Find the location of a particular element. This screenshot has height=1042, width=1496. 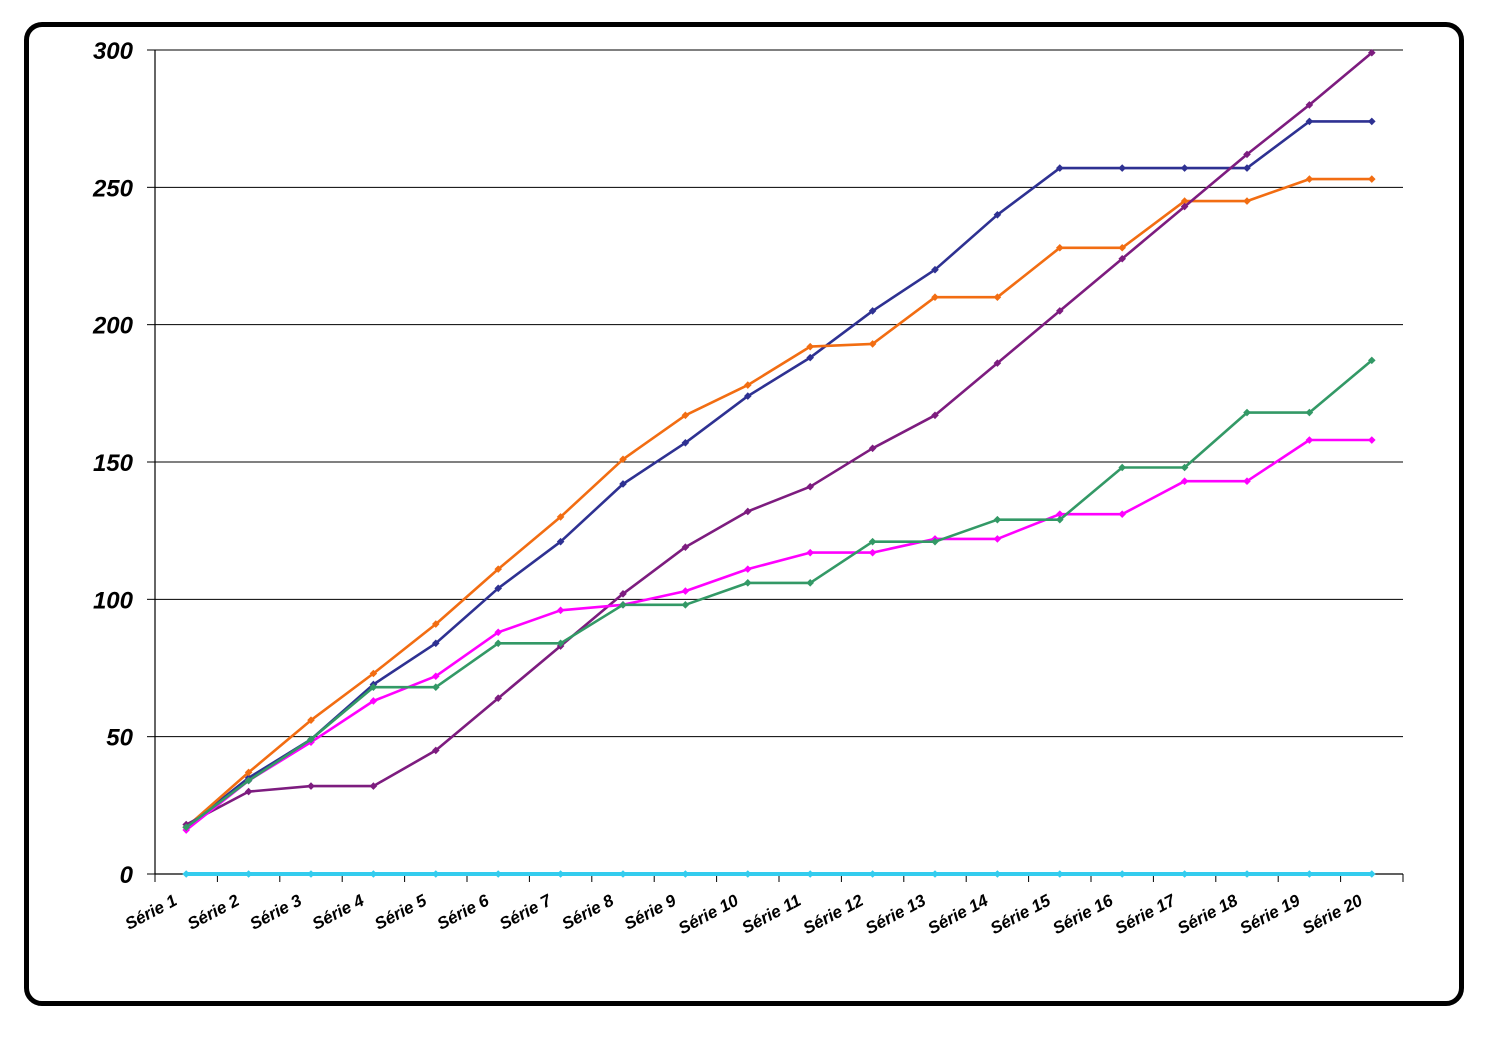

x-tick-label: Série 16 is located at coordinates (1083, 915).